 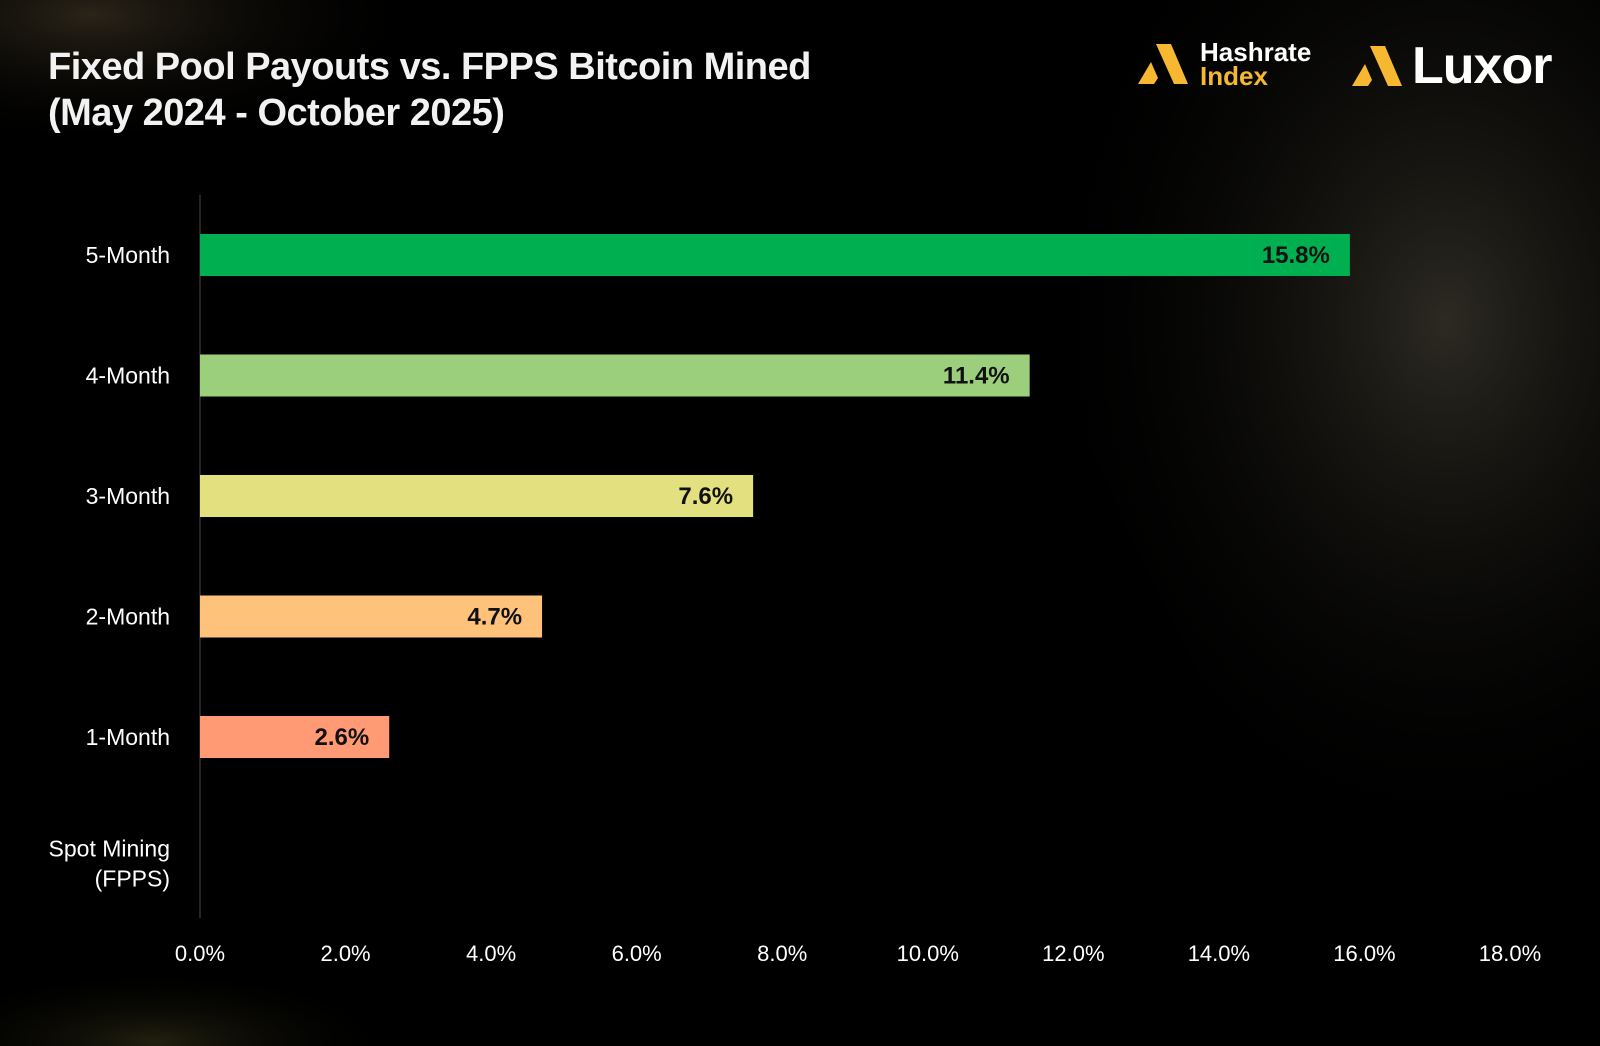 What do you see at coordinates (200, 953) in the screenshot?
I see `x-tick-label: 0.0%` at bounding box center [200, 953].